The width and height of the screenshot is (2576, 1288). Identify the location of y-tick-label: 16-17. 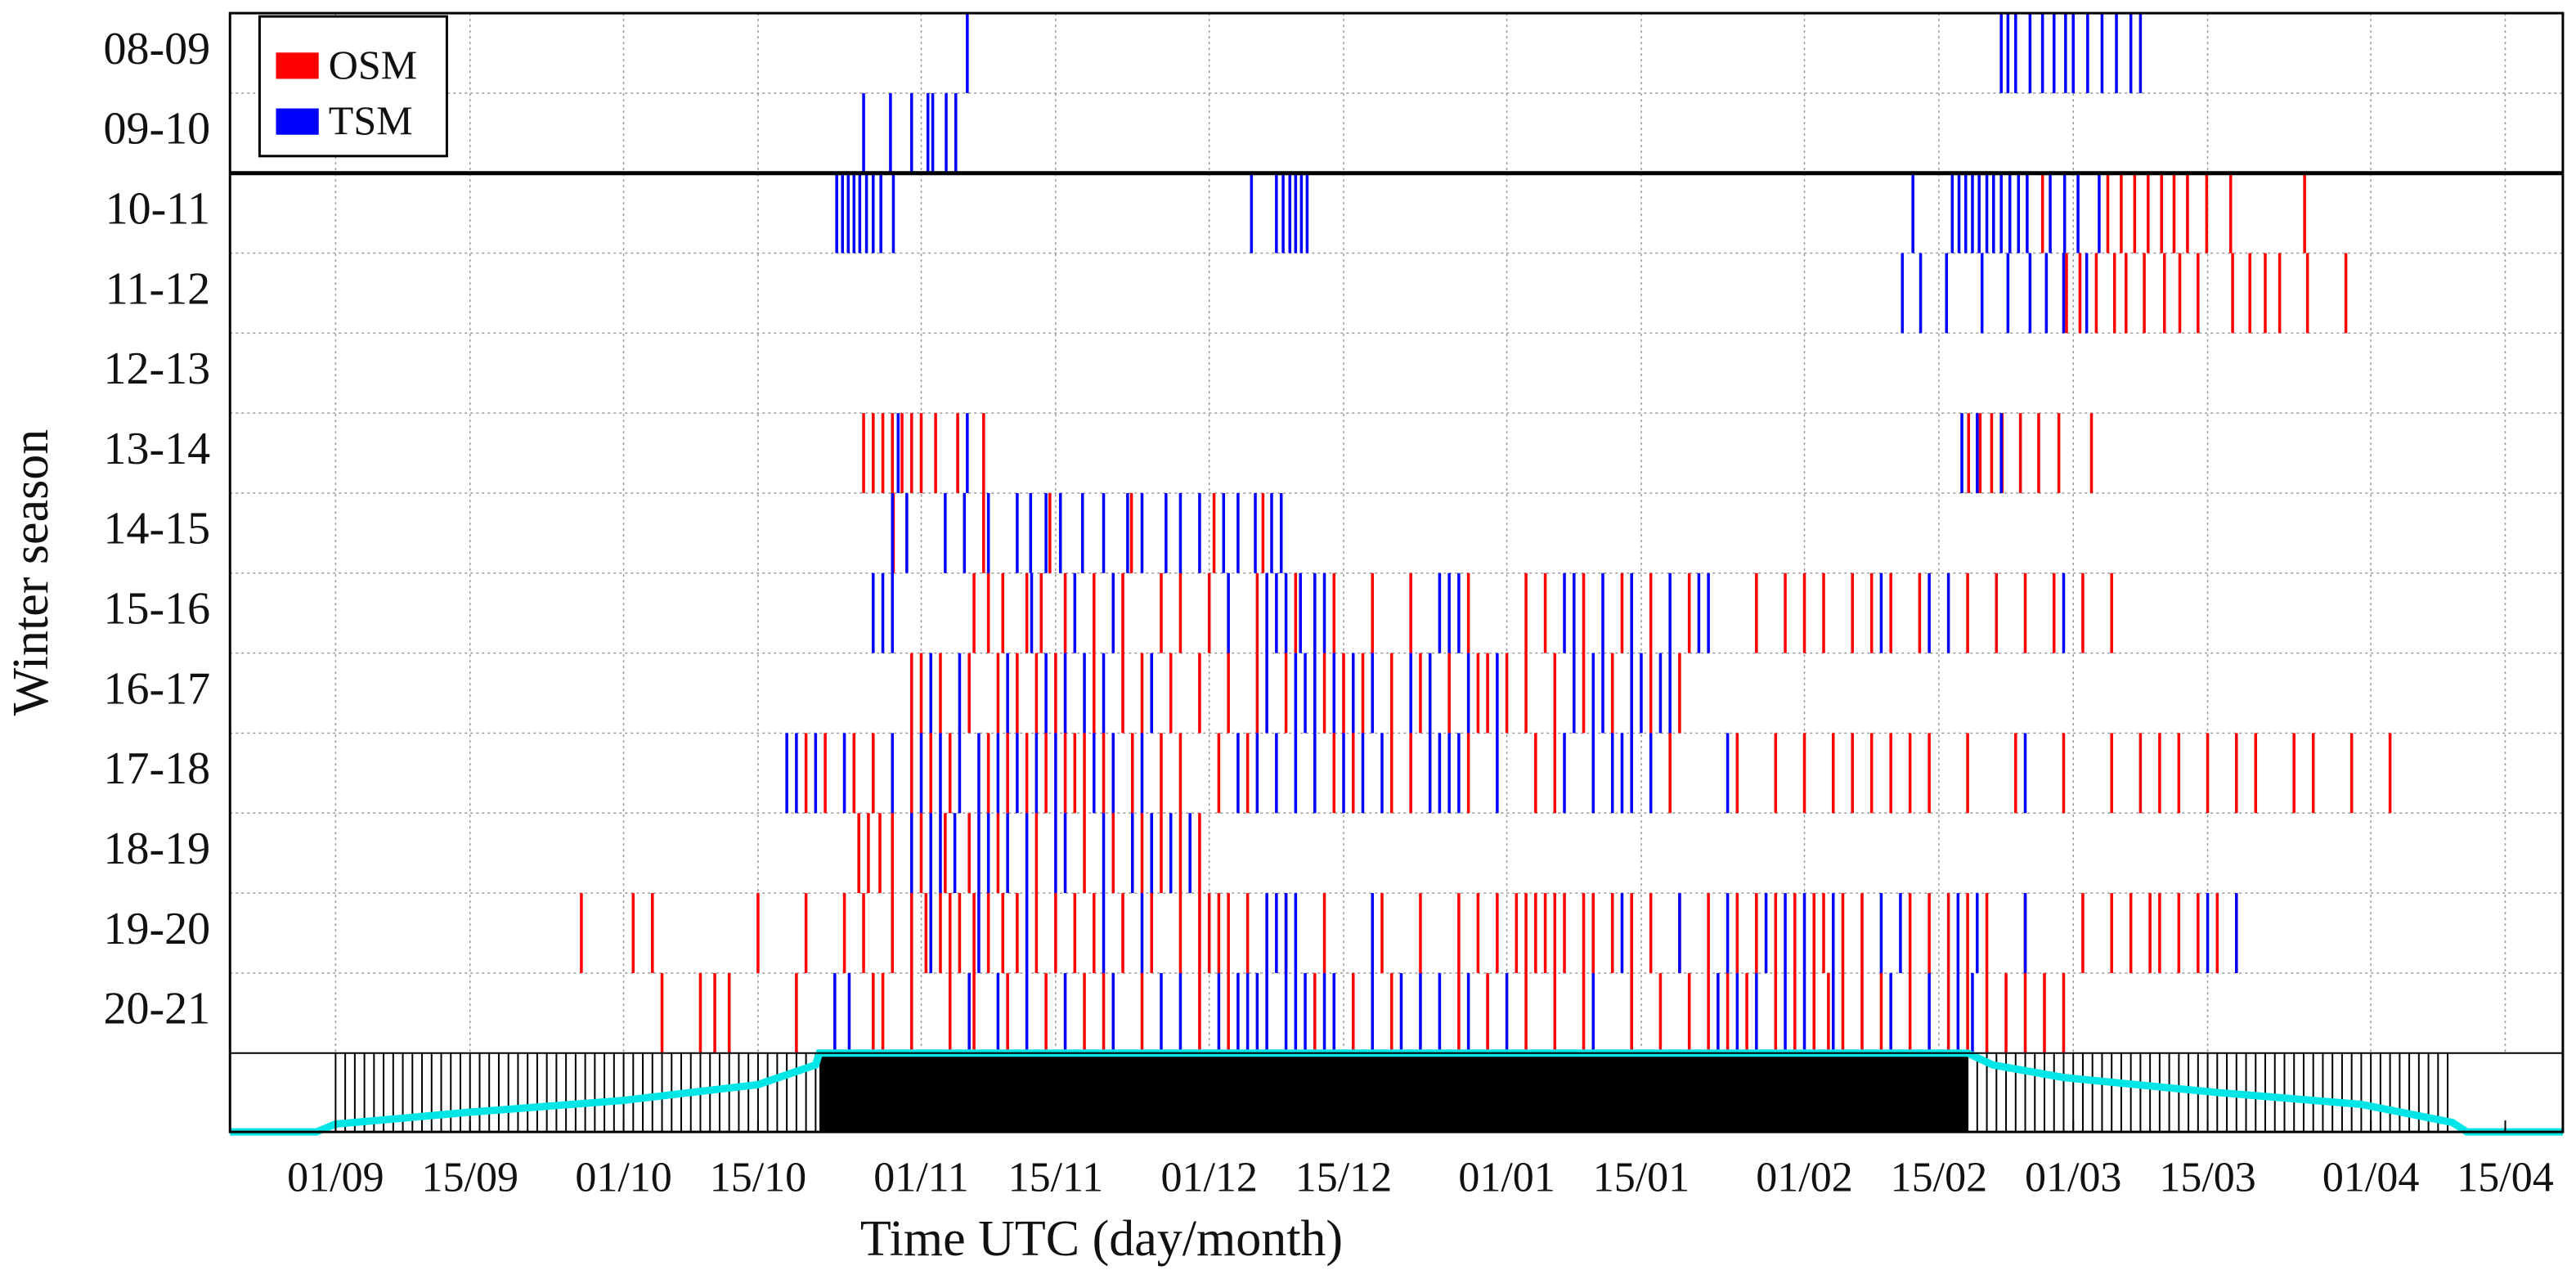
(156, 689).